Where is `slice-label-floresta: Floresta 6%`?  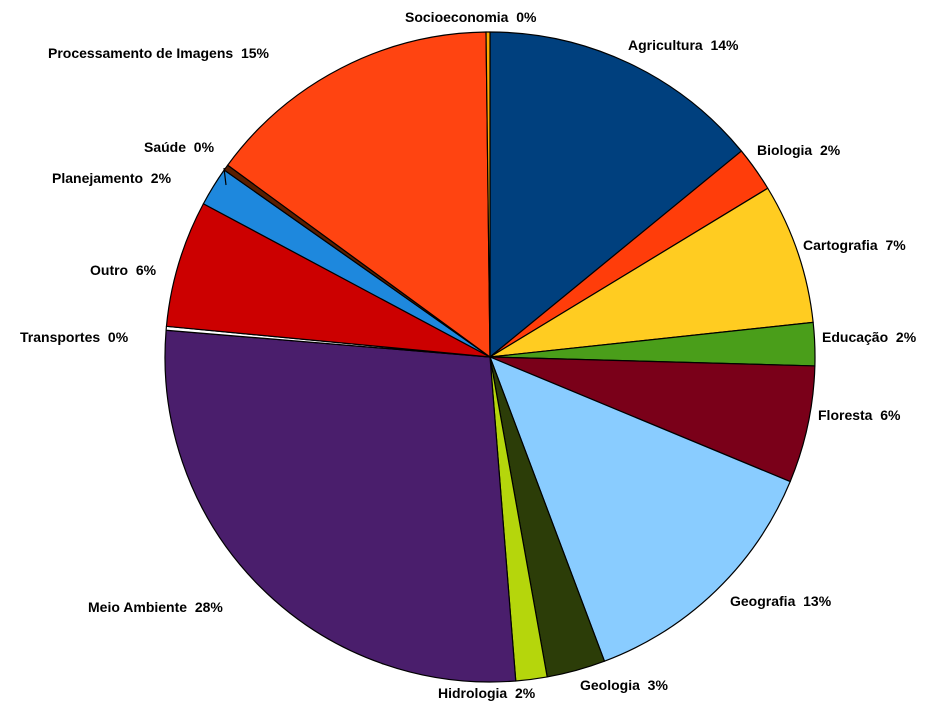 slice-label-floresta: Floresta 6% is located at coordinates (859, 415).